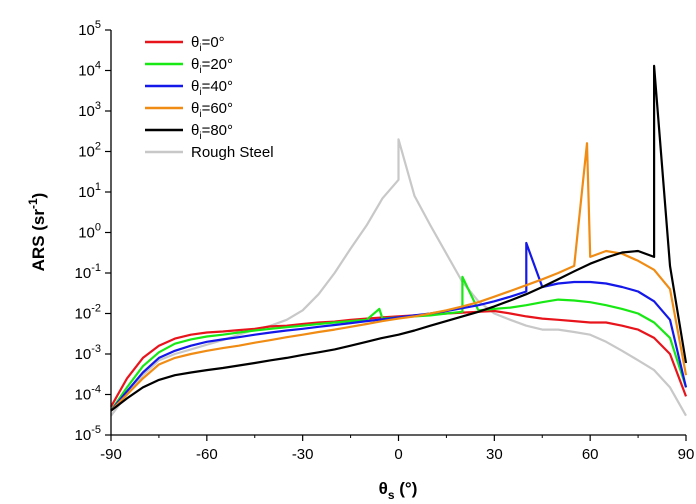  Describe the element at coordinates (212, 88) in the screenshot. I see `legend-entry-label: θi=40°` at that location.